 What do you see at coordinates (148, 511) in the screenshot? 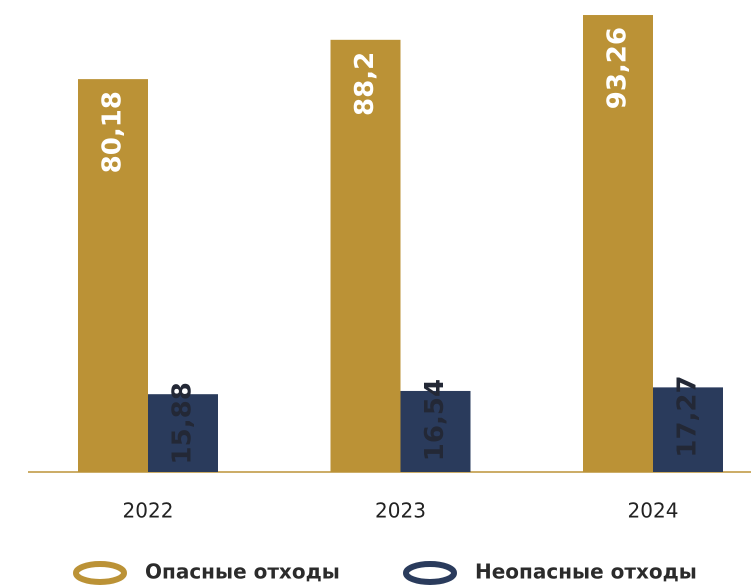
I see `x-tick-label: 2022` at bounding box center [148, 511].